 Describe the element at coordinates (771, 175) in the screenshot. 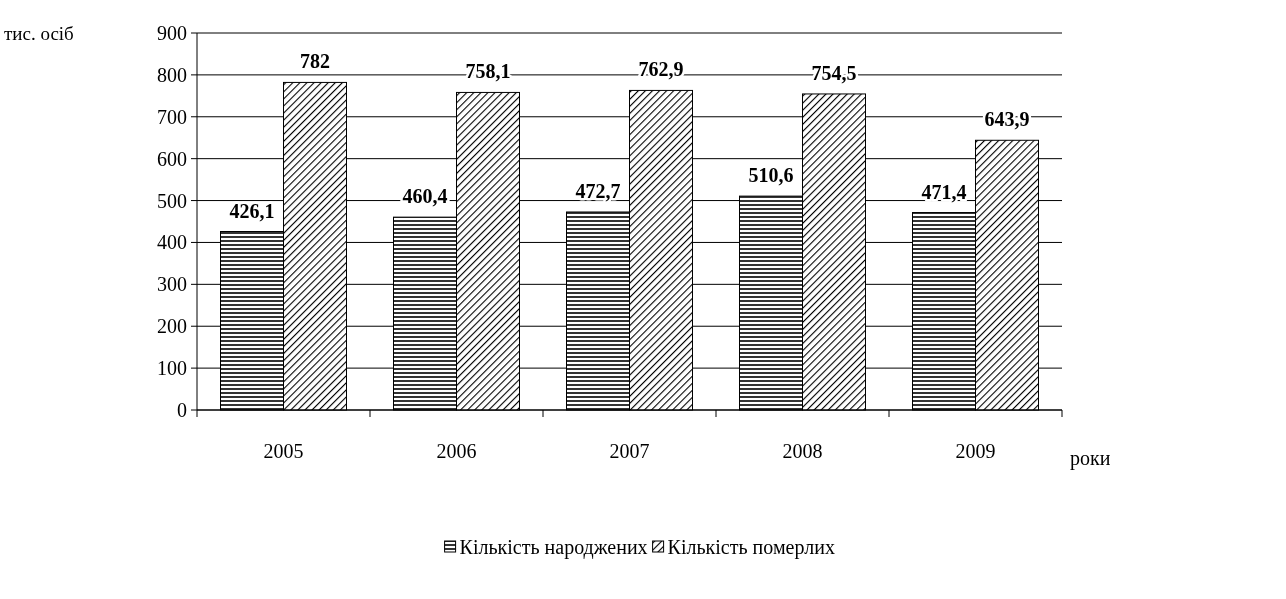

I see `data-label: 510,6` at that location.